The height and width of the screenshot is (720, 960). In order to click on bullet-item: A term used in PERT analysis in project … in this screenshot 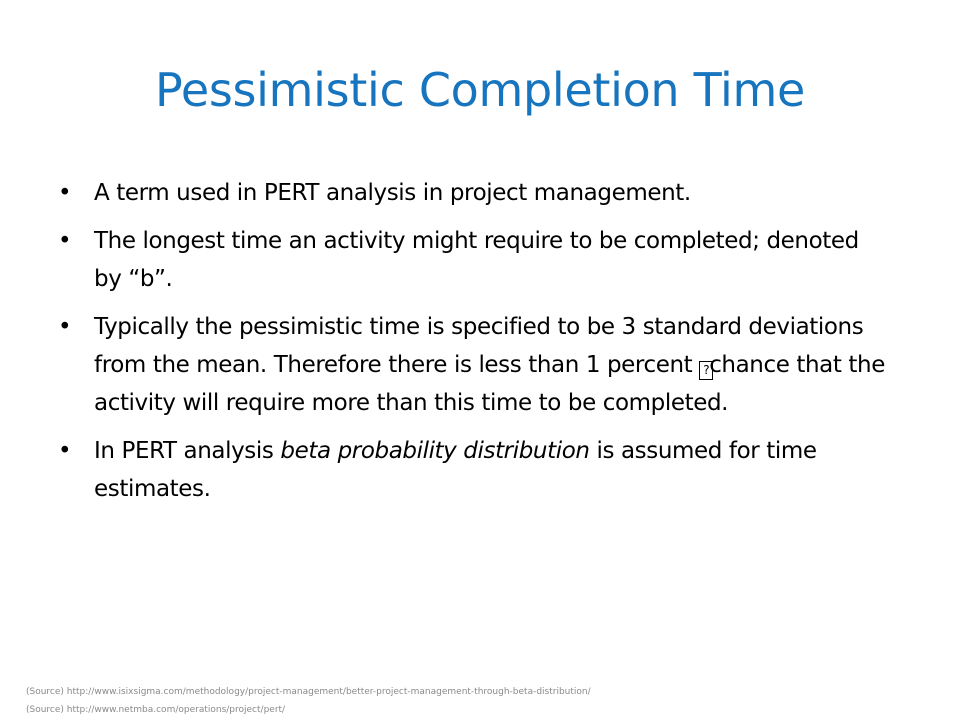, I will do `click(471, 193)`.